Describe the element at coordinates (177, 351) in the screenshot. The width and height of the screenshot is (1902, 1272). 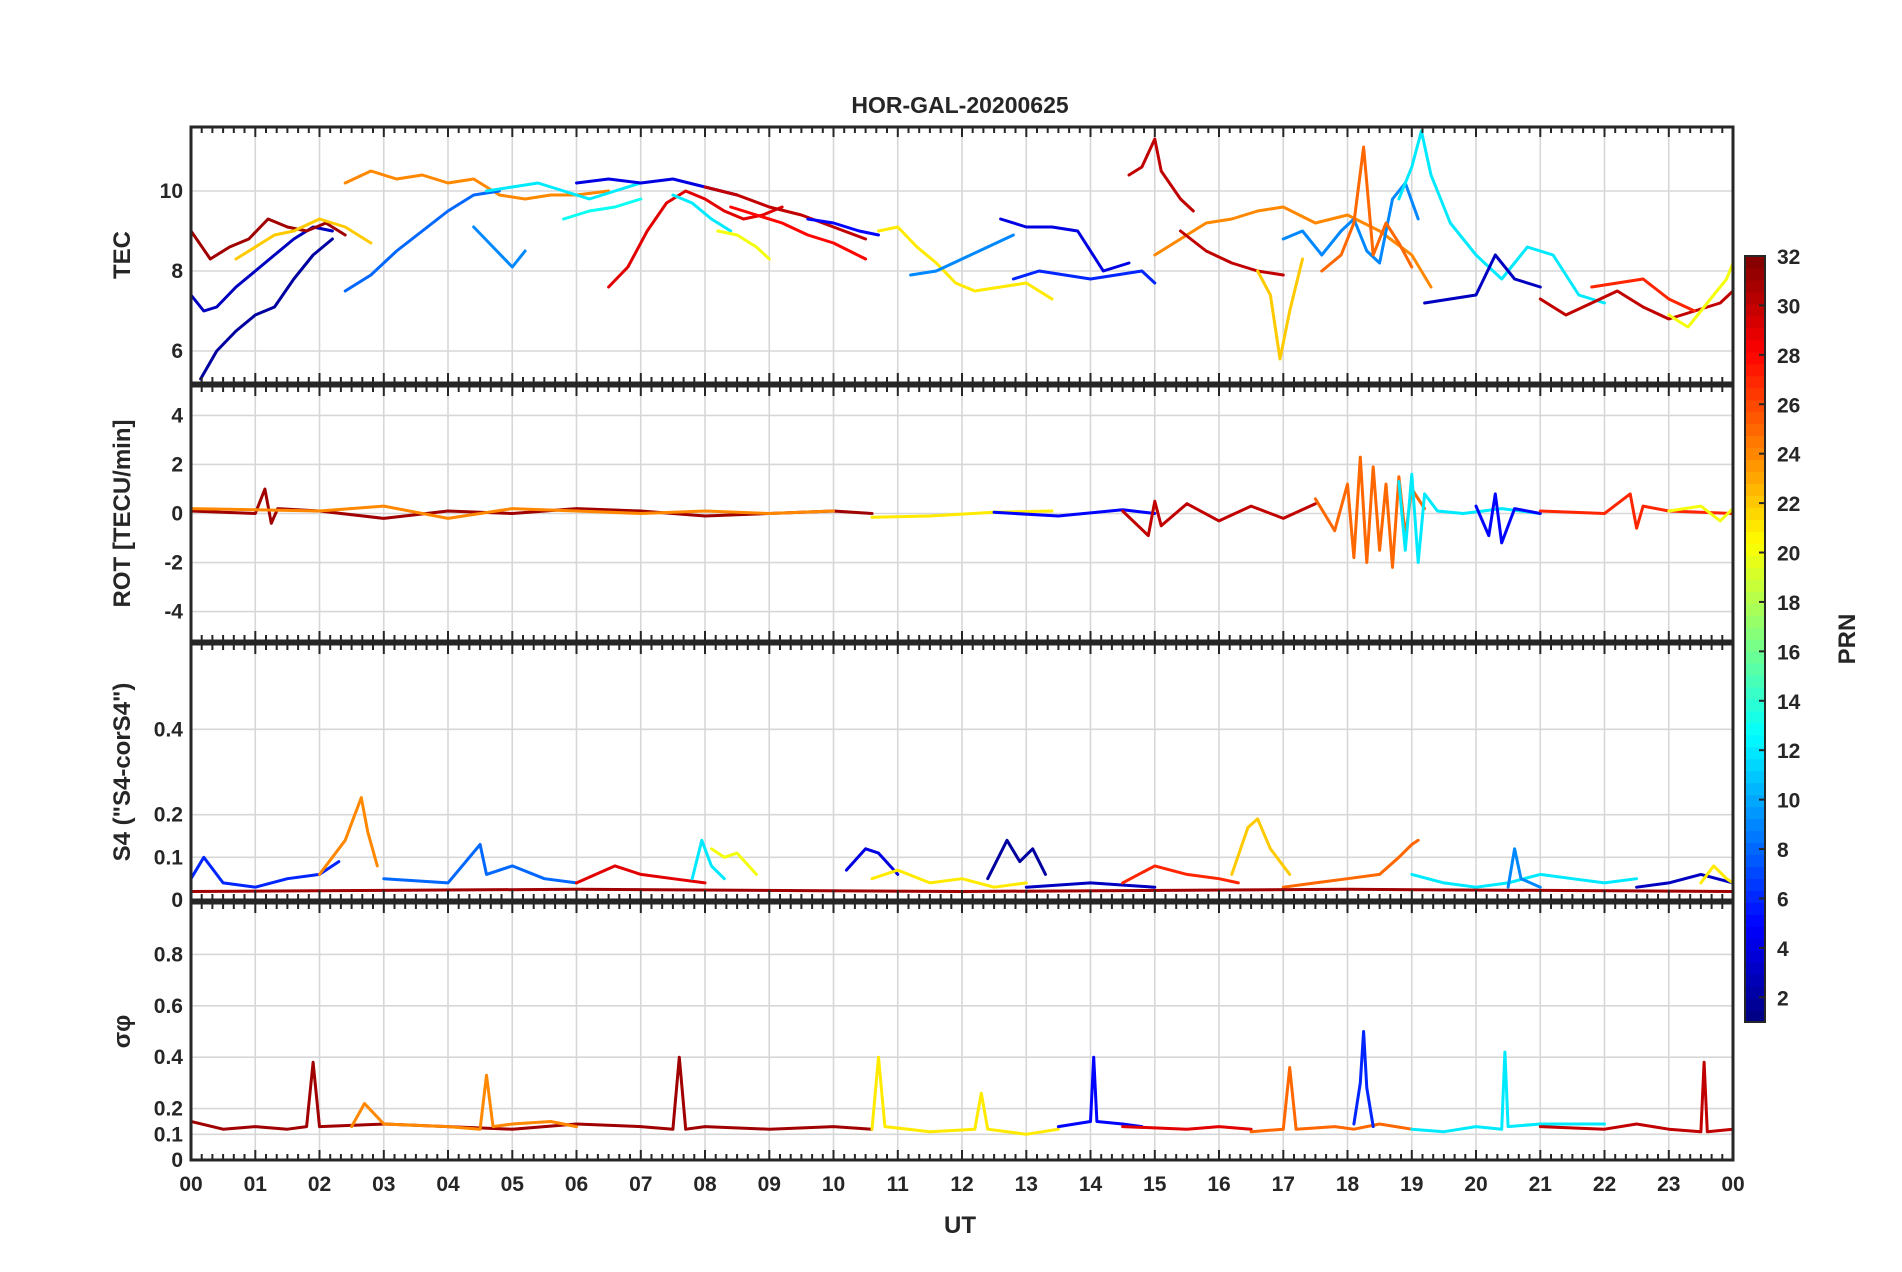
I see `y-tick-label: 6` at that location.